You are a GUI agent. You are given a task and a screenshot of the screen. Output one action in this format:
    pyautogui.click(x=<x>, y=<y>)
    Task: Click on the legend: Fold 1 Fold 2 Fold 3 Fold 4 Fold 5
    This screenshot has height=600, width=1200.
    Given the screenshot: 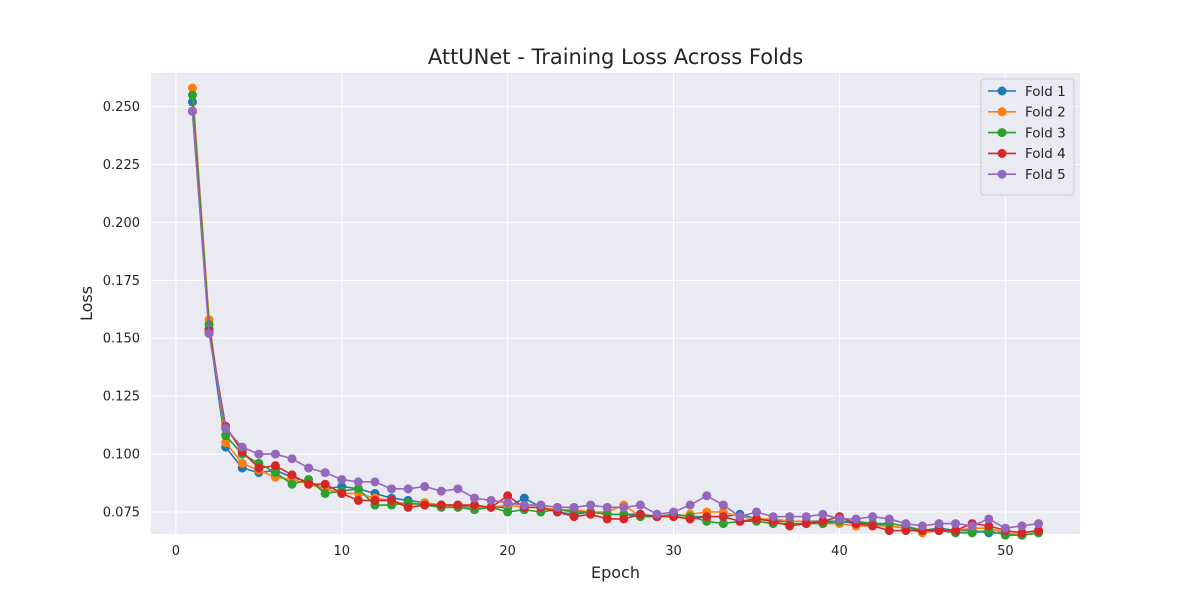 What is the action you would take?
    pyautogui.click(x=1027, y=137)
    